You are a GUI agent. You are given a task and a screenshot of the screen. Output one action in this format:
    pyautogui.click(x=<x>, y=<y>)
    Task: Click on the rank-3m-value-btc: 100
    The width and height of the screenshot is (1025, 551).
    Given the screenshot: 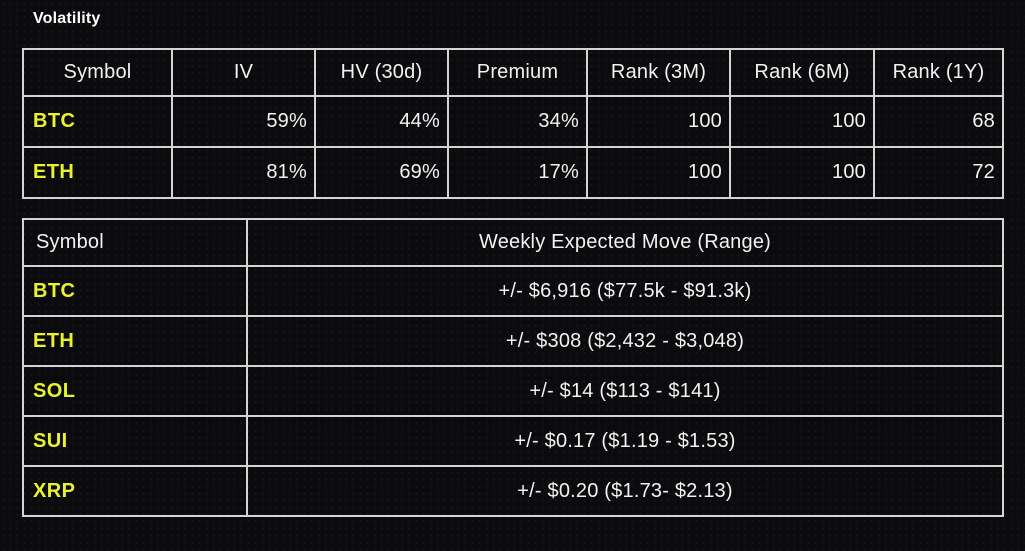 What is the action you would take?
    pyautogui.click(x=658, y=121)
    